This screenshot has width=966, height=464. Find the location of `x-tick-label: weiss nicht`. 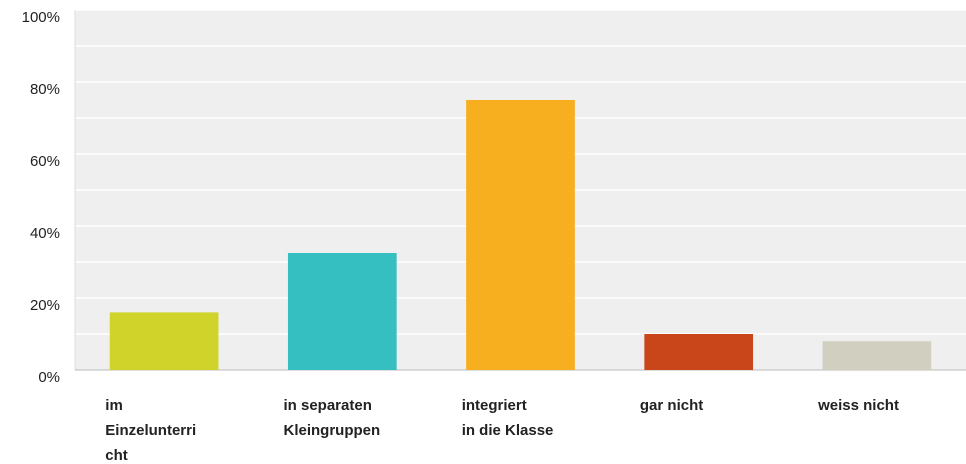

x-tick-label: weiss nicht is located at coordinates (858, 405).